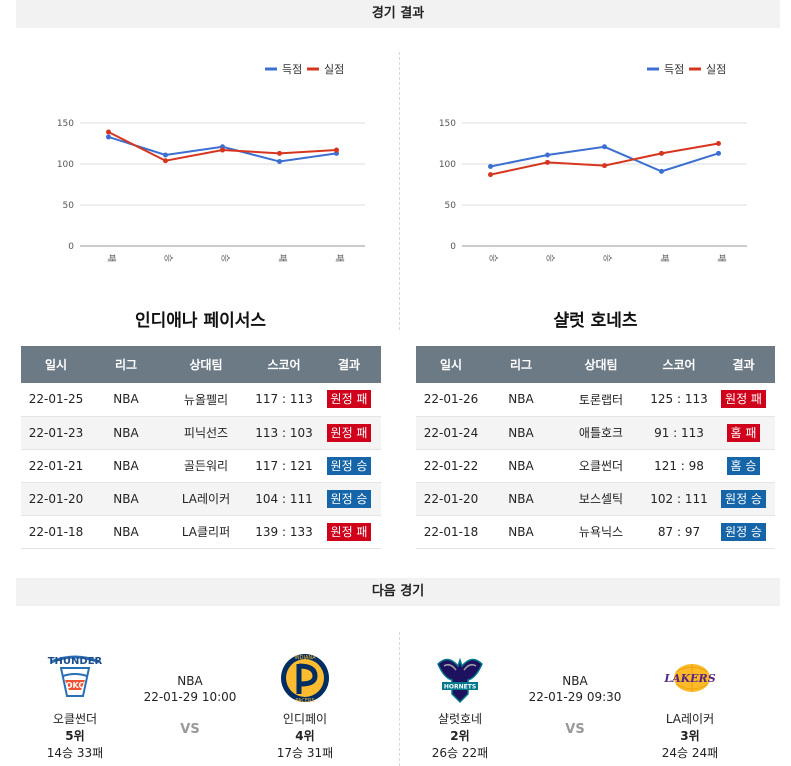  Describe the element at coordinates (399, 191) in the screenshot. I see `column-divider` at that location.